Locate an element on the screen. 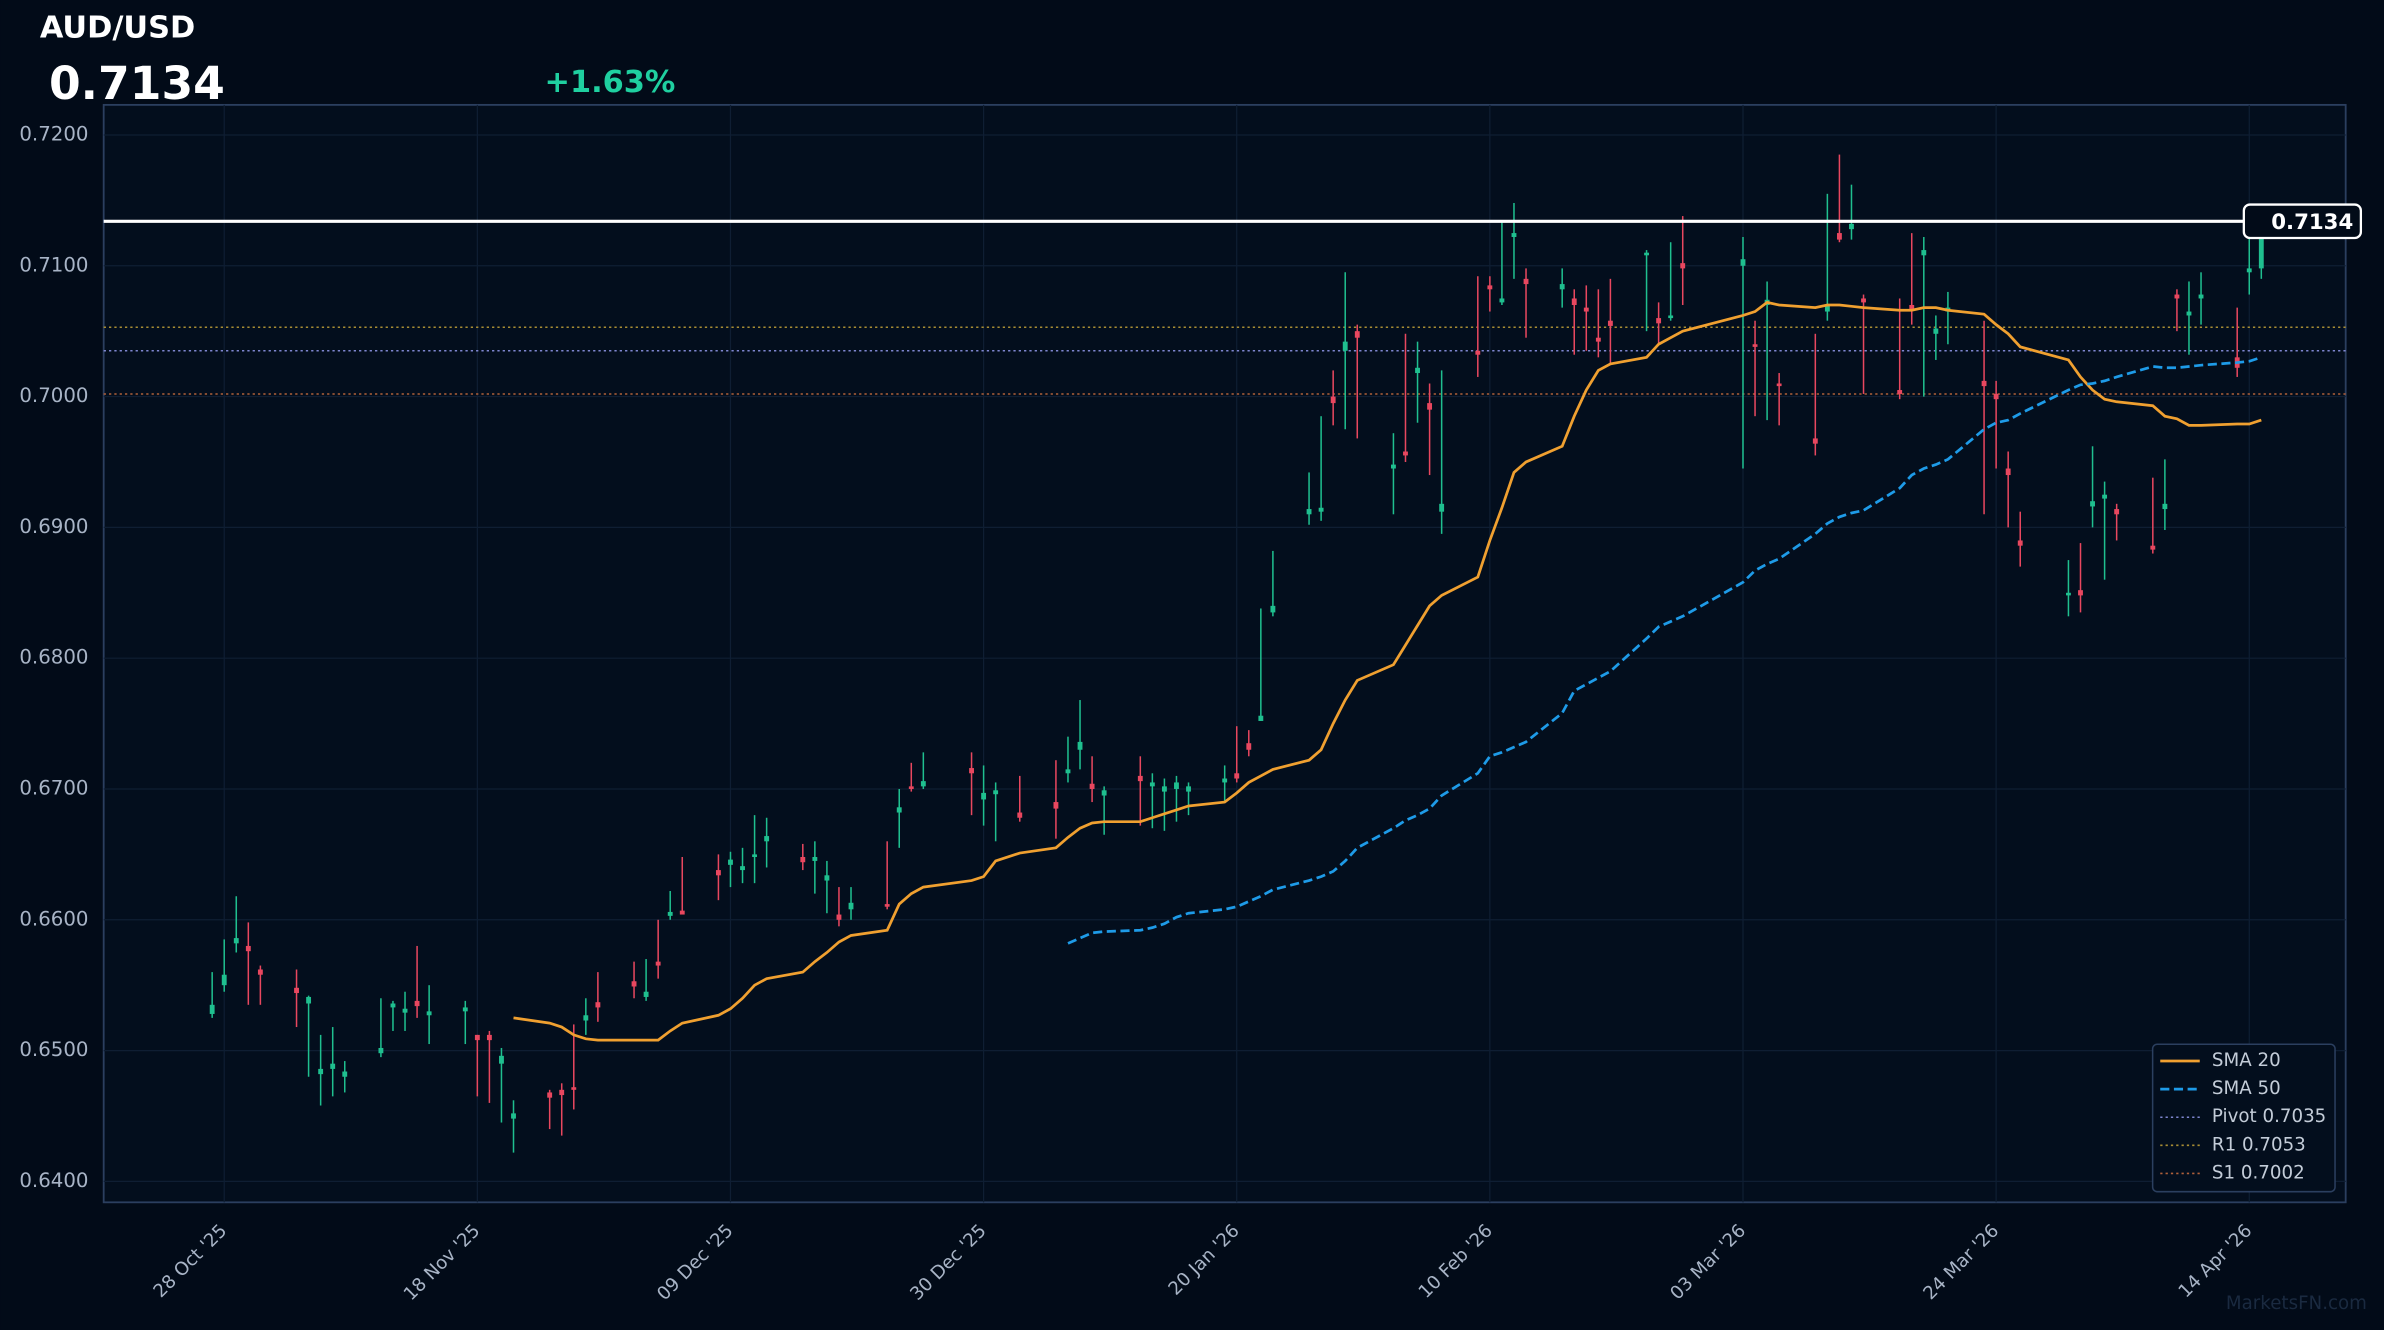 The image size is (2384, 1330). price: 0.7134 is located at coordinates (137, 83).